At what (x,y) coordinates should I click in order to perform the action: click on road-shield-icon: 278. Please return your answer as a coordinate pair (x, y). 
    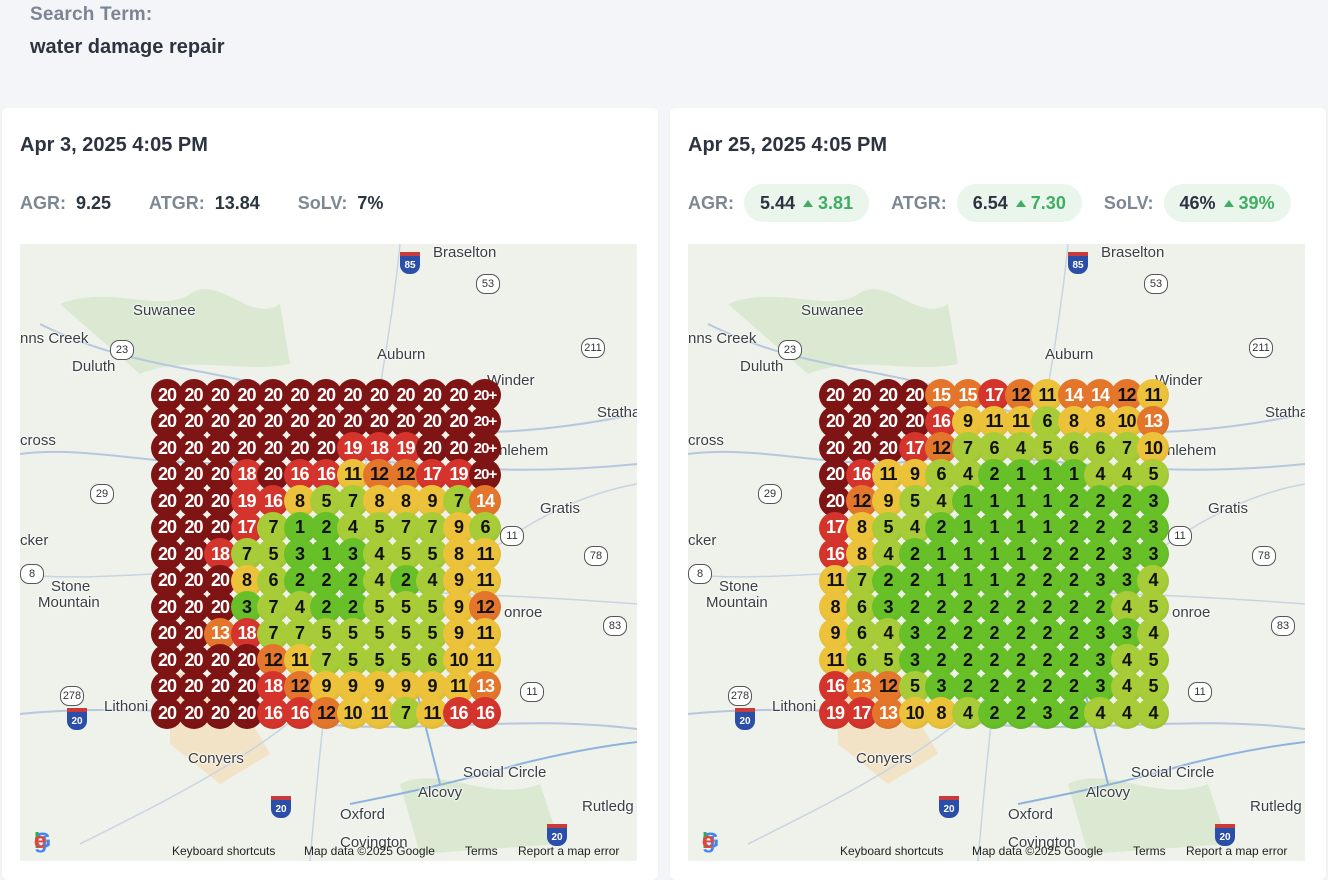
    Looking at the image, I should click on (740, 696).